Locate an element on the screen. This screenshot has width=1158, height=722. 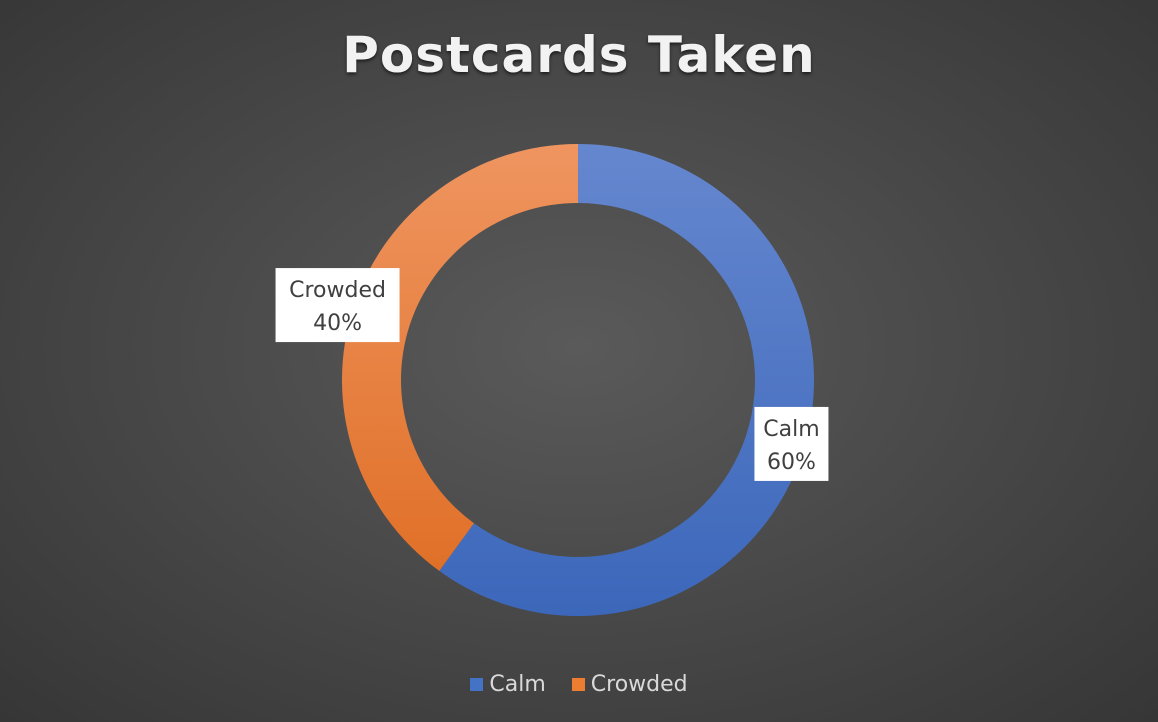
chart-legend: Calm Crowded is located at coordinates (579, 684).